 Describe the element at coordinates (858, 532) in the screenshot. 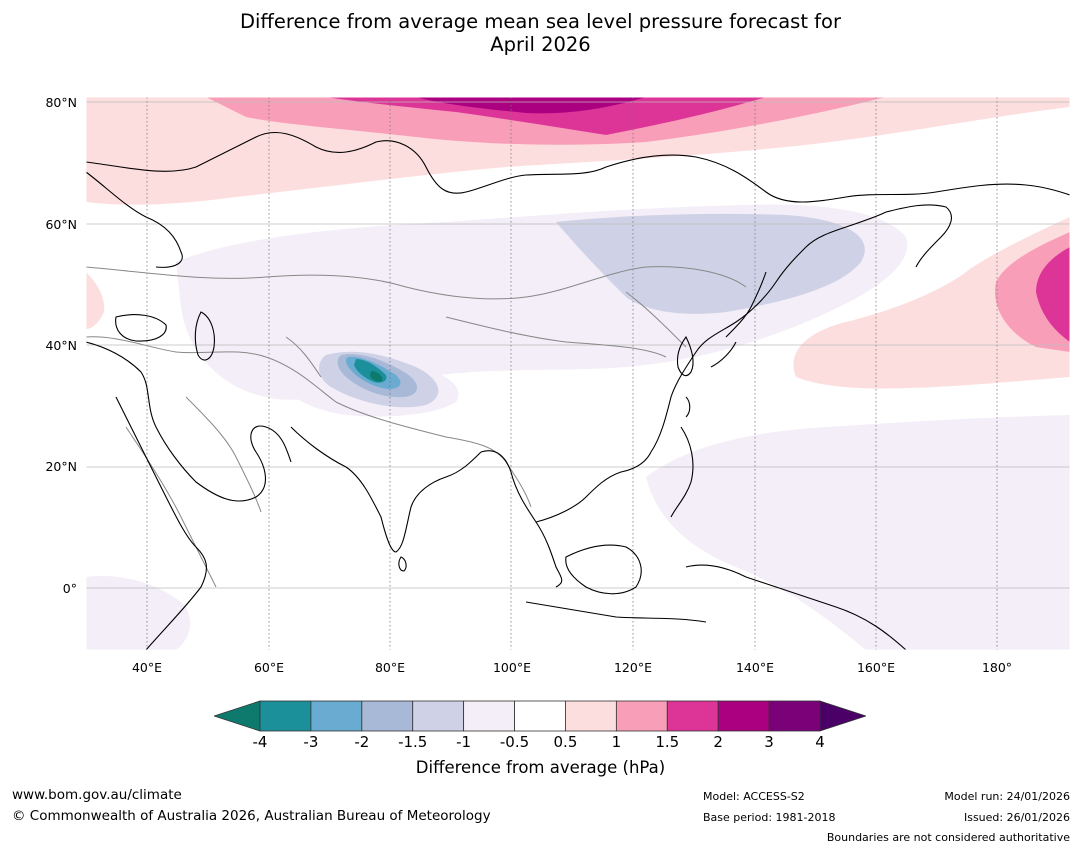

I see `tropical-pacific-slight-negative` at that location.